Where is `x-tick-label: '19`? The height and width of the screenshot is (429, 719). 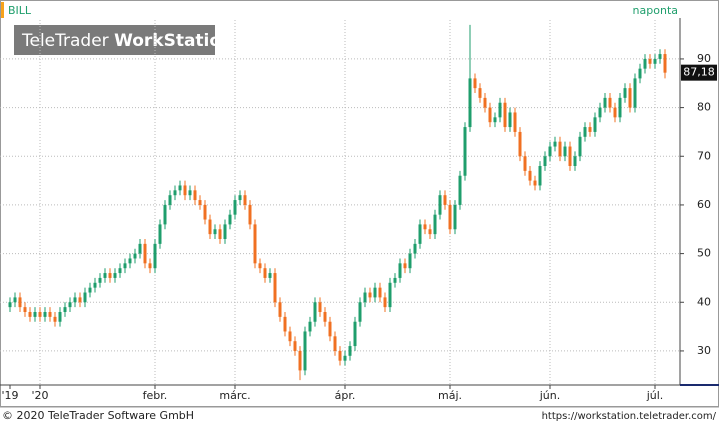 x-tick-label: '19 is located at coordinates (9, 395).